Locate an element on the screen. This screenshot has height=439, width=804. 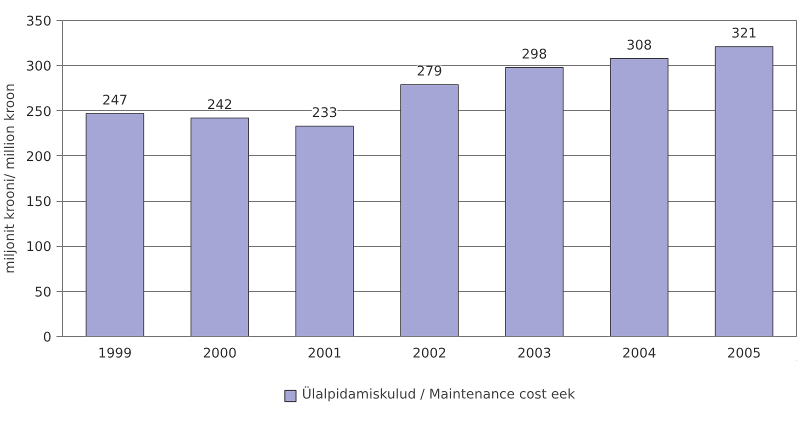
y-tick-label: 300 is located at coordinates (39, 67).